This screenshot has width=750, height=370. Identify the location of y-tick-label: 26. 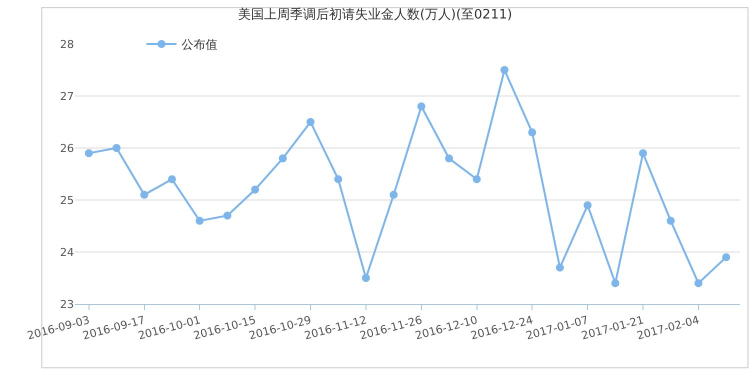
(67, 148).